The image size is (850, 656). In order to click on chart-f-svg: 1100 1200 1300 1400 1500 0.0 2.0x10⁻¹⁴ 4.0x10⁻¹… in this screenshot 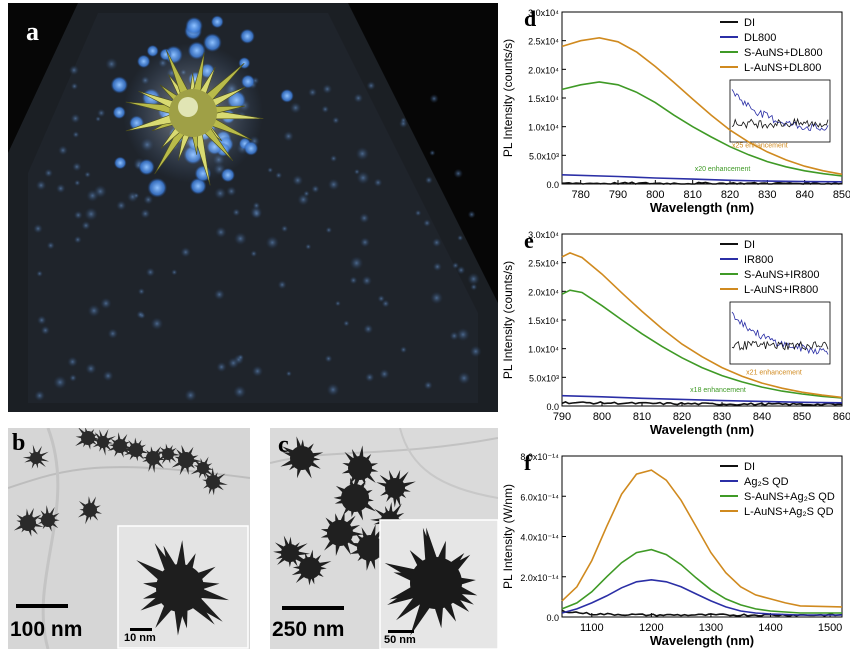, I will do `click(672, 550)`.